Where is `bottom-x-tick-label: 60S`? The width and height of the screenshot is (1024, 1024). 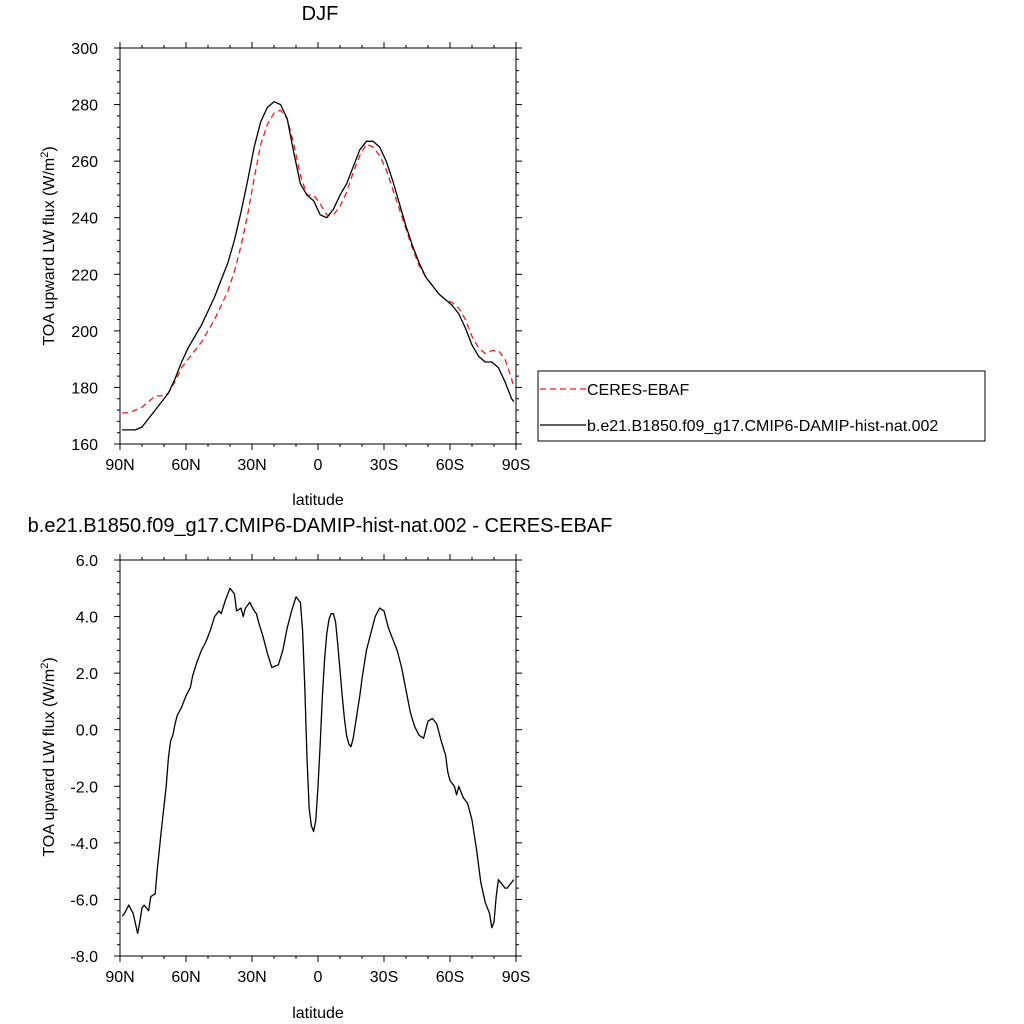
bottom-x-tick-label: 60S is located at coordinates (450, 977).